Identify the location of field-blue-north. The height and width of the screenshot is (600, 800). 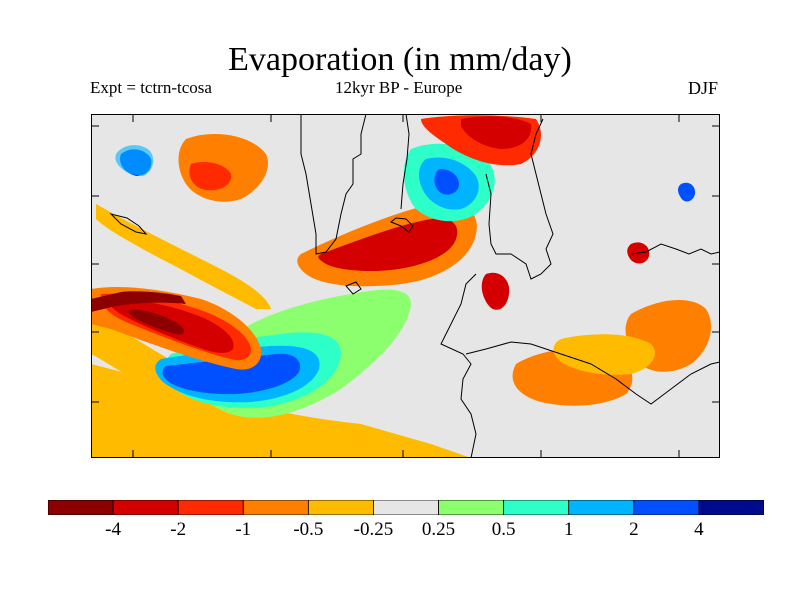
(446, 182).